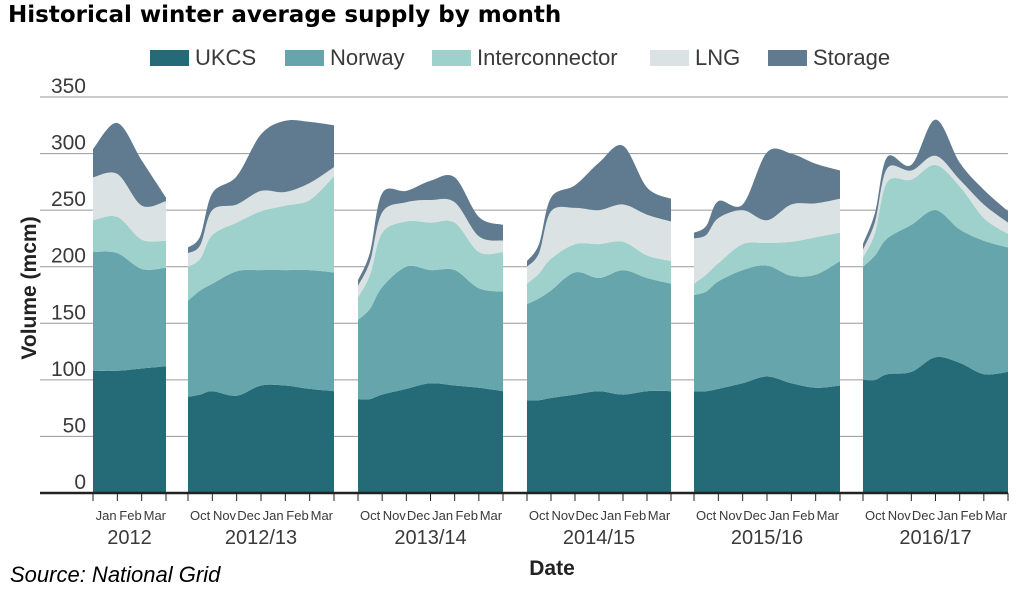  I want to click on legend-item-ukcs: UKCS, so click(203, 57).